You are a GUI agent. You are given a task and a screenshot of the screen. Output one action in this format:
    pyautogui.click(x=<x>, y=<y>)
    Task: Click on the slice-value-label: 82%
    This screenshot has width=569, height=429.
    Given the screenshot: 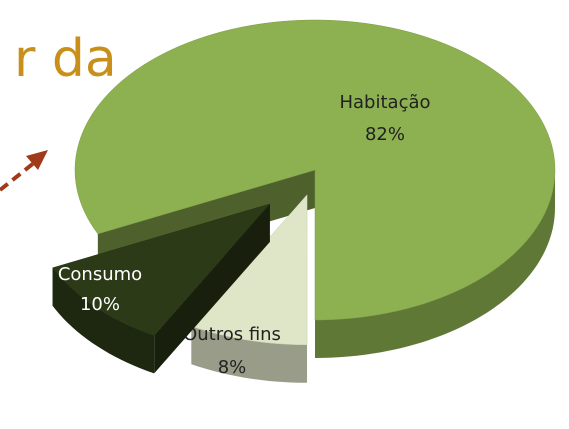 What is the action you would take?
    pyautogui.click(x=385, y=134)
    